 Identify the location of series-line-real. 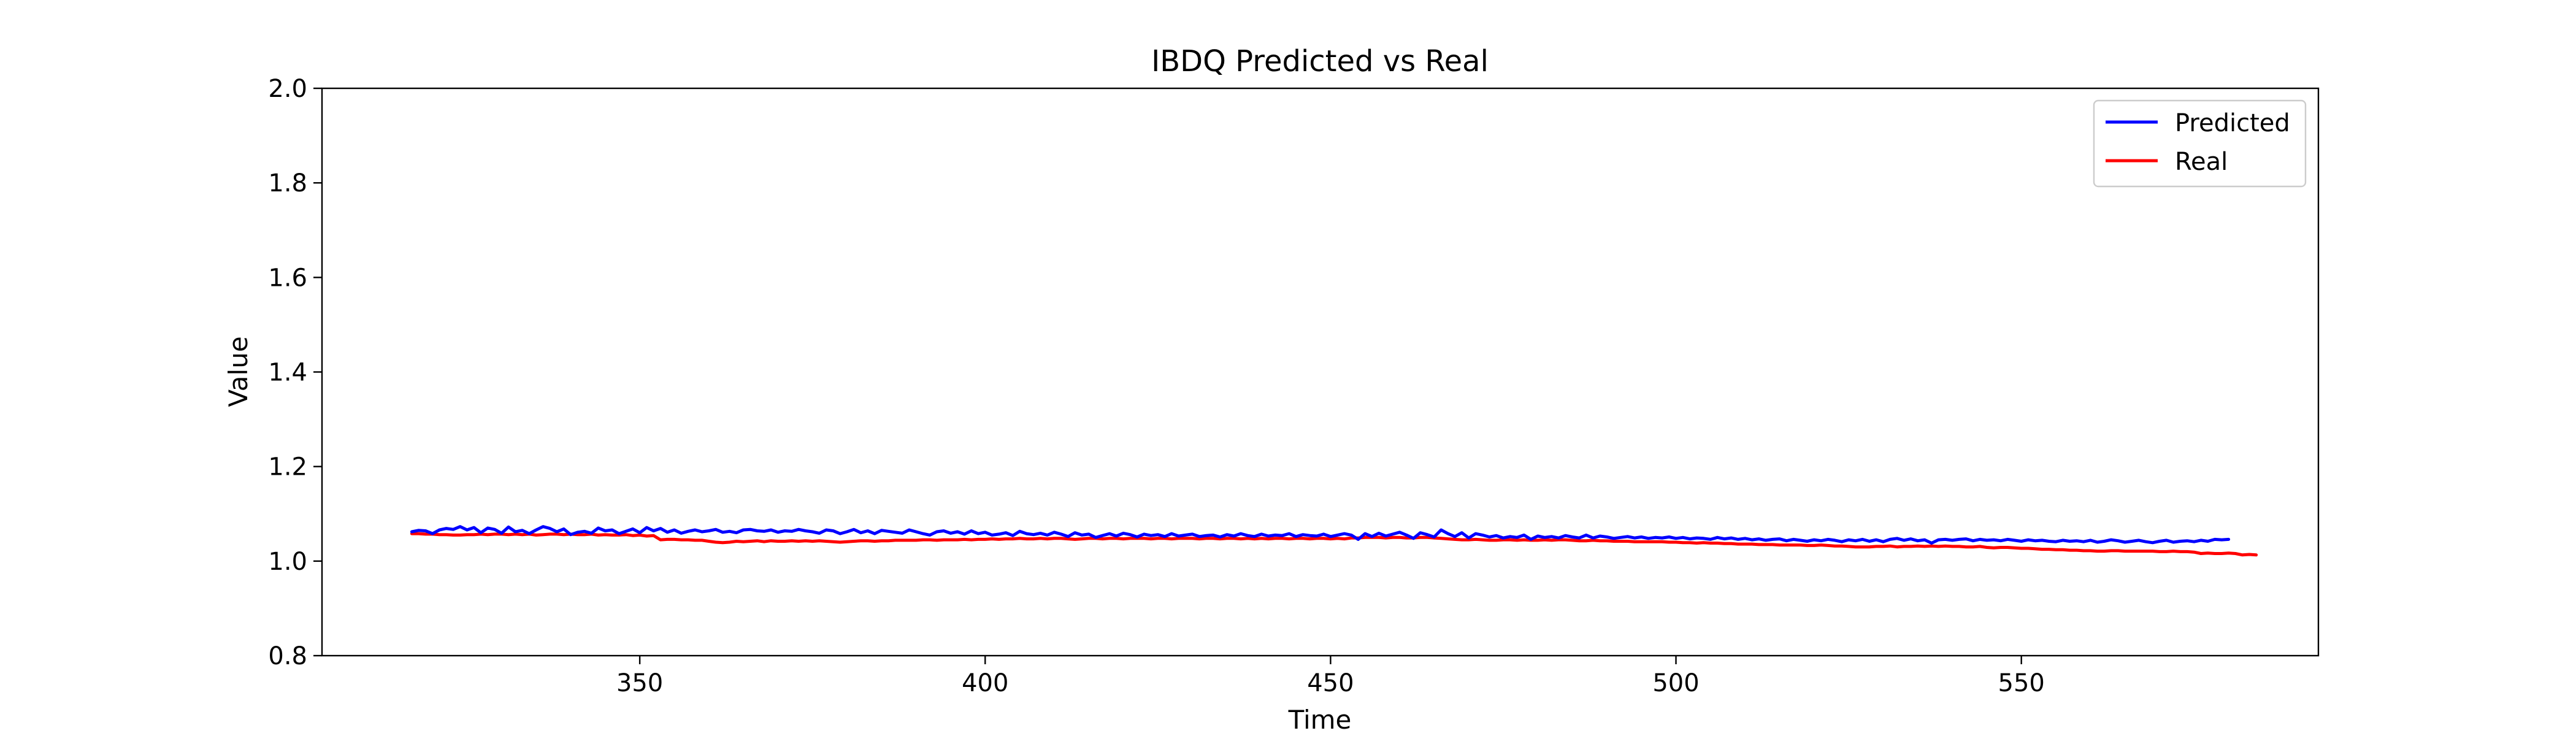
(1334, 544).